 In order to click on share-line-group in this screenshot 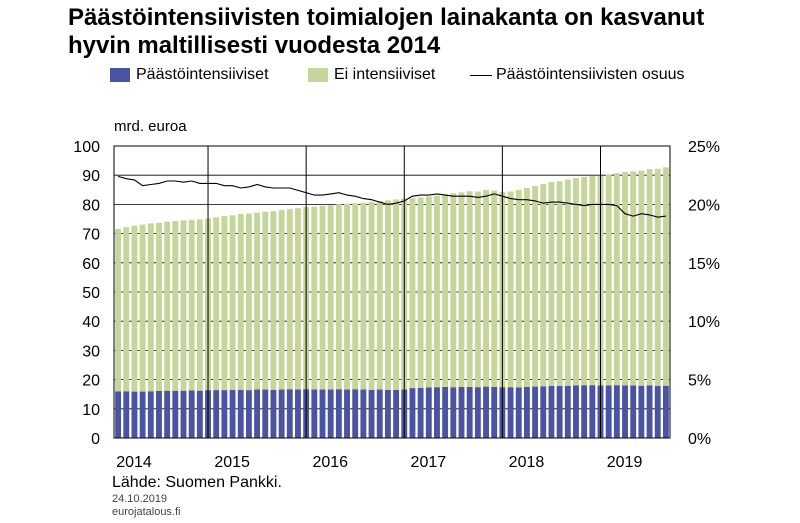, I will do `click(391, 196)`.